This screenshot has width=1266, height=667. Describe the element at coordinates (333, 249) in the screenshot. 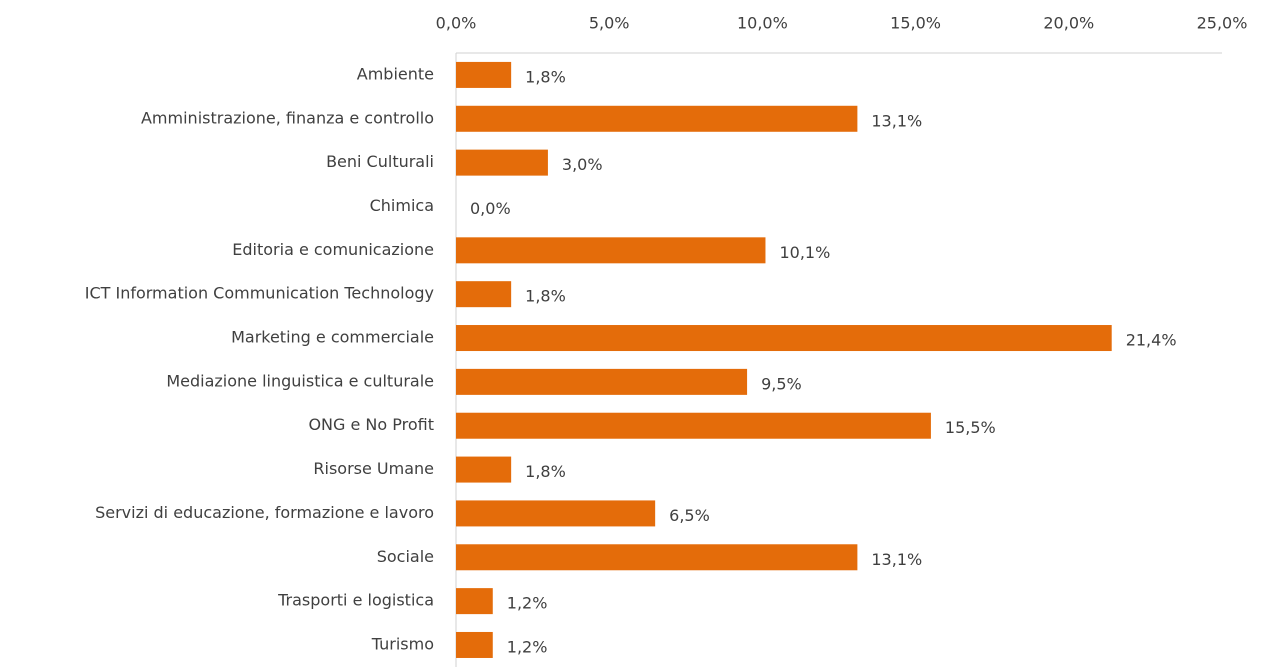

I see `y-tick-label: Editoria e comunicazione` at that location.